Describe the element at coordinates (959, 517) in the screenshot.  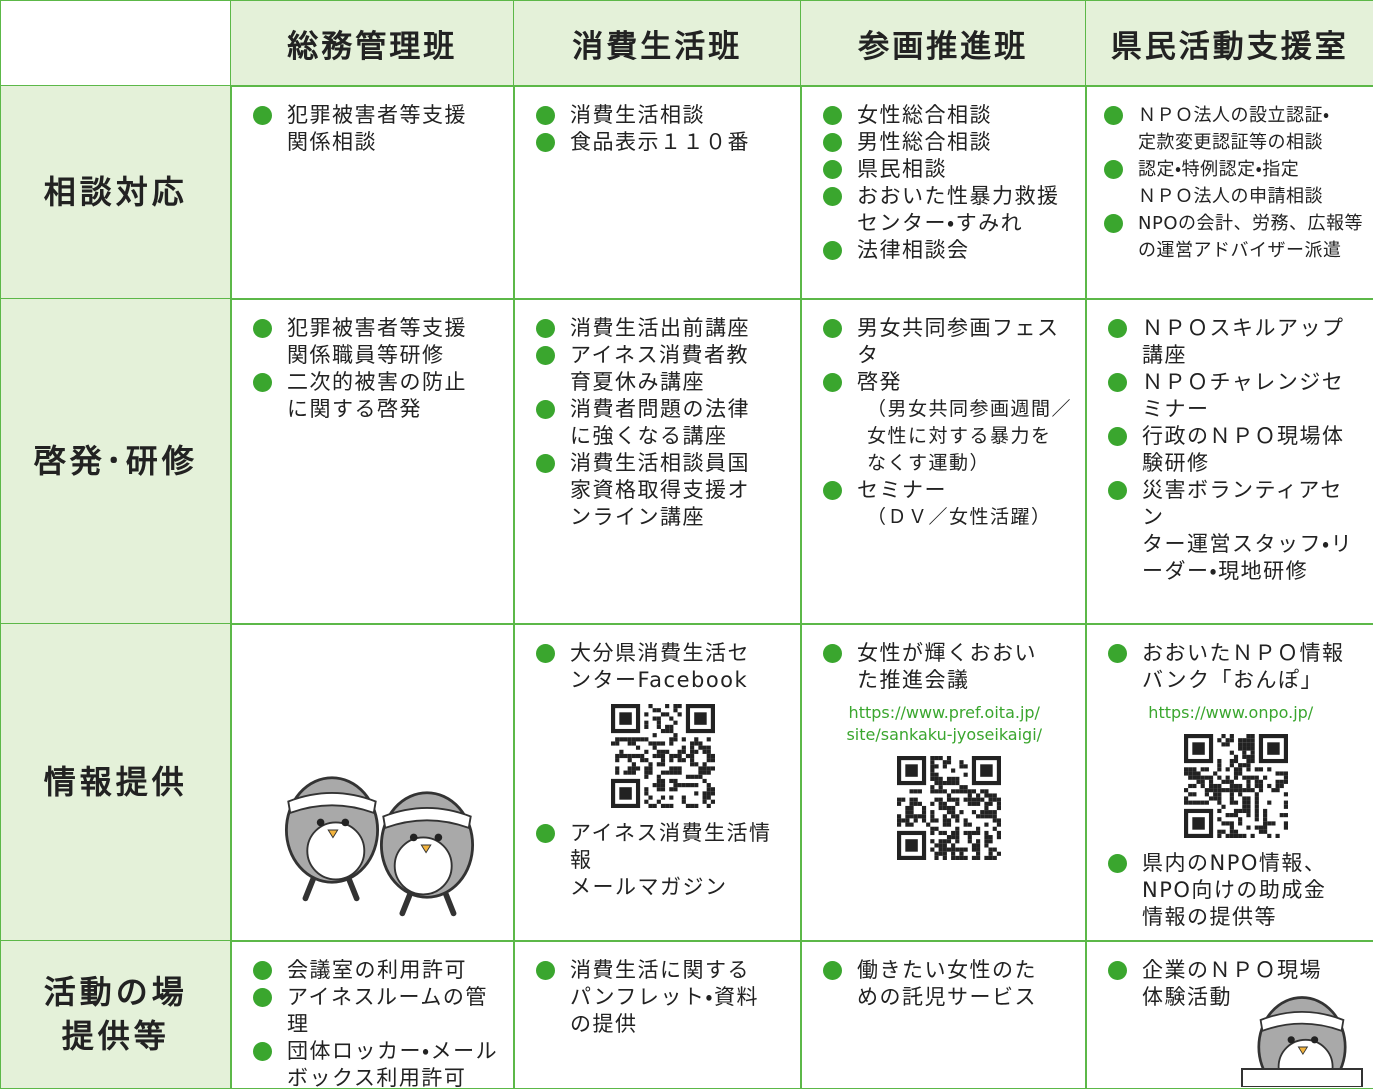
I see `text-line: （ＤＶ／女性活躍）` at that location.